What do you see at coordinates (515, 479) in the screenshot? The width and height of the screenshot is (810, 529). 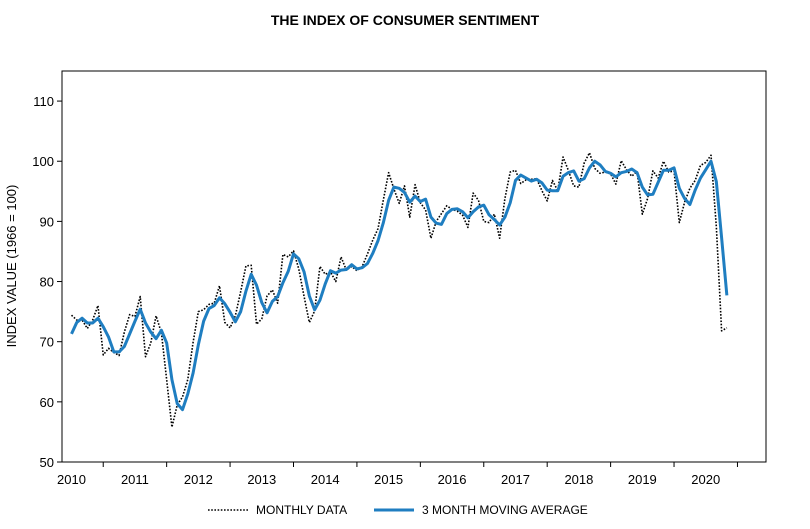 I see `x-tick-label: 2017` at bounding box center [515, 479].